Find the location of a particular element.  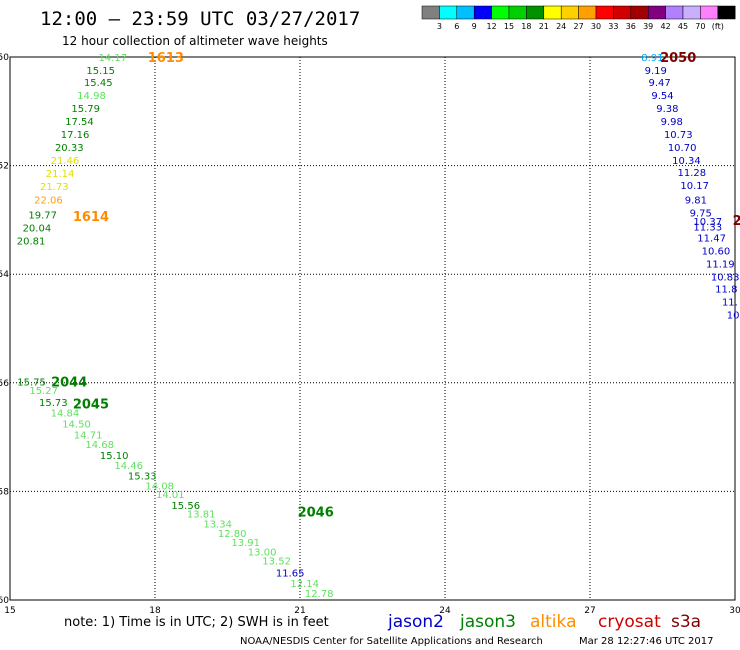

wave-height-value: 20.33 is located at coordinates (69, 148).